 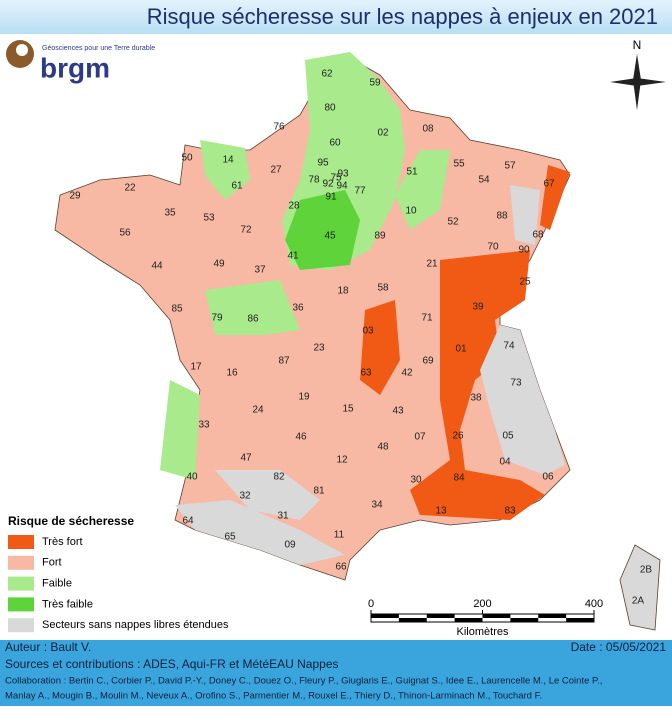 I want to click on department-label: 71, so click(x=427, y=318).